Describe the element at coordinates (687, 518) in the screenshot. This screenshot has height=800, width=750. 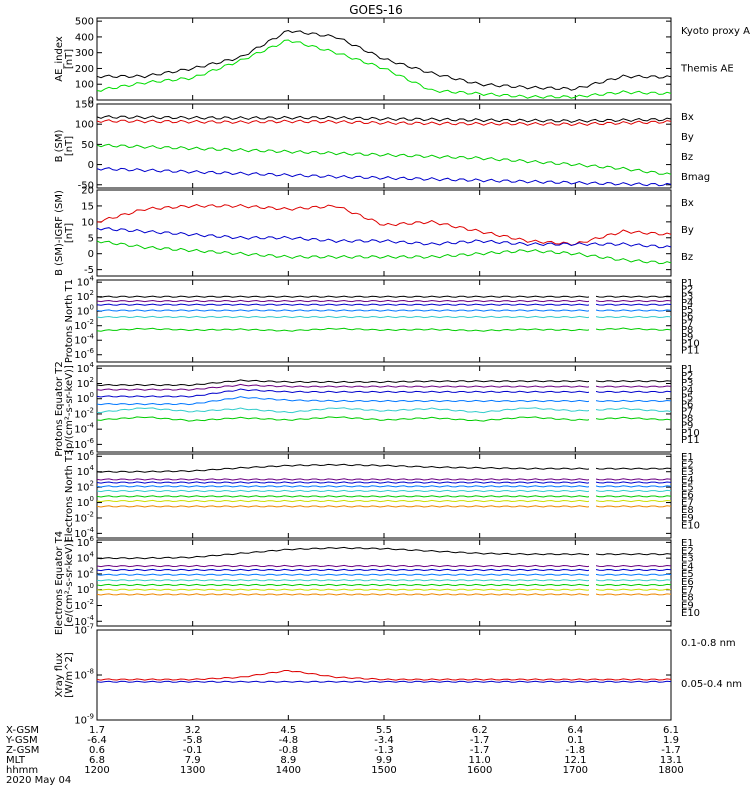
I see `legend-item: E9` at that location.